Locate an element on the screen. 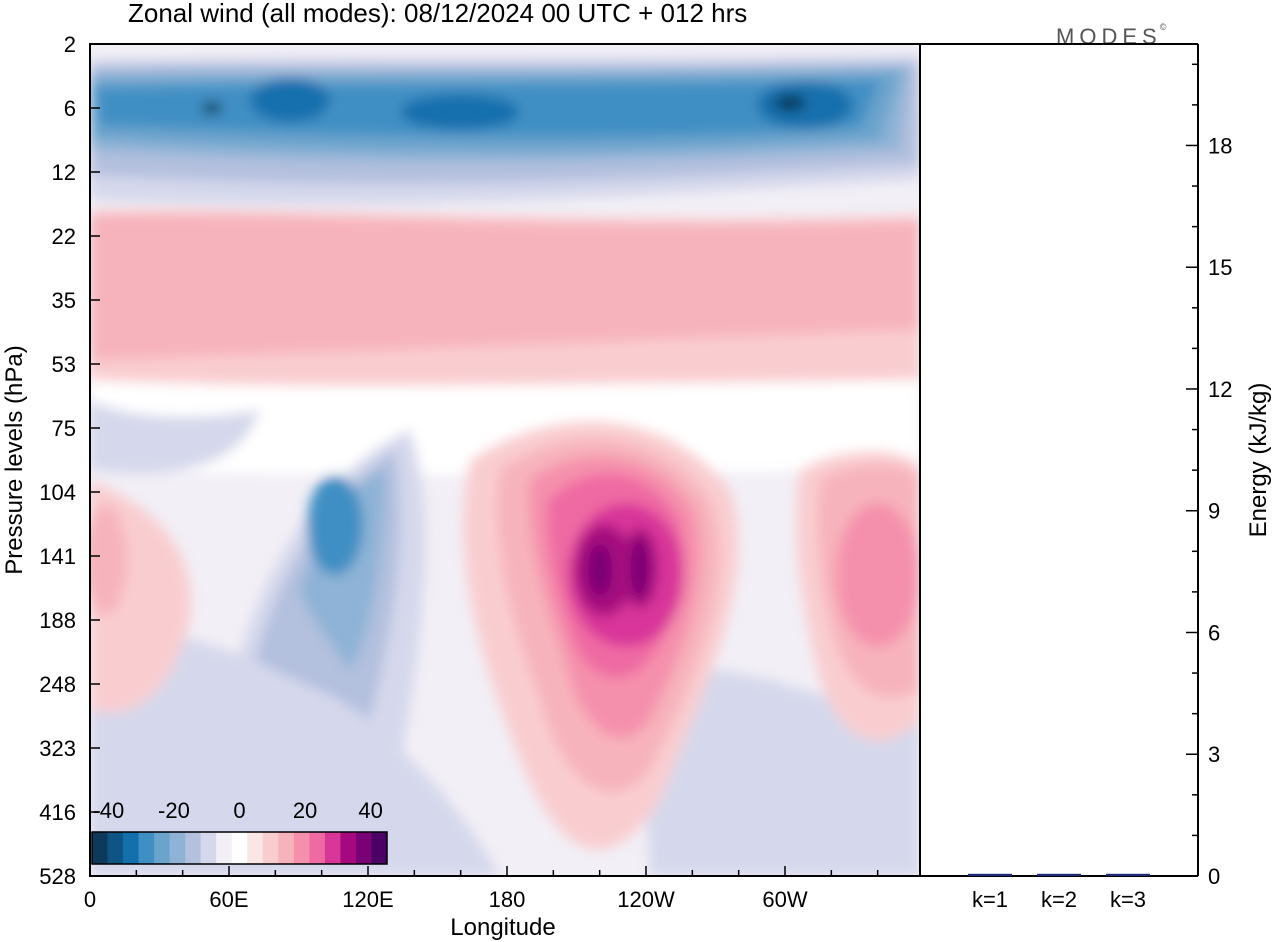 The width and height of the screenshot is (1280, 942). energy-tick-label: 9 is located at coordinates (1214, 511).